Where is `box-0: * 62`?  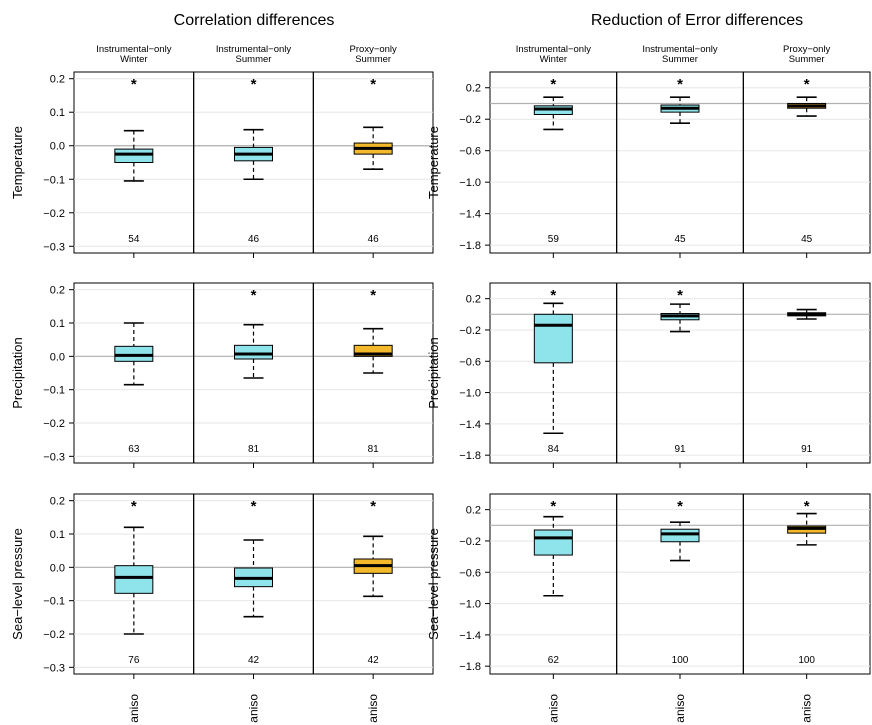
box-0: * 62 is located at coordinates (553, 582).